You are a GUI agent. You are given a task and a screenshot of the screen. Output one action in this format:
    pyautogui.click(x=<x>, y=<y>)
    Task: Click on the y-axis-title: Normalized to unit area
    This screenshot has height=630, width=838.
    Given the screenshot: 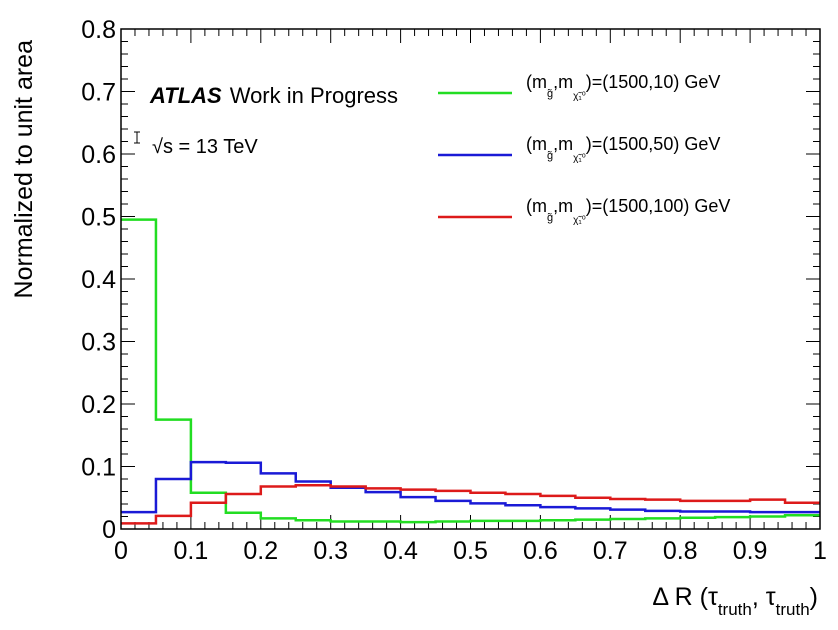 What is the action you would take?
    pyautogui.click(x=24, y=169)
    